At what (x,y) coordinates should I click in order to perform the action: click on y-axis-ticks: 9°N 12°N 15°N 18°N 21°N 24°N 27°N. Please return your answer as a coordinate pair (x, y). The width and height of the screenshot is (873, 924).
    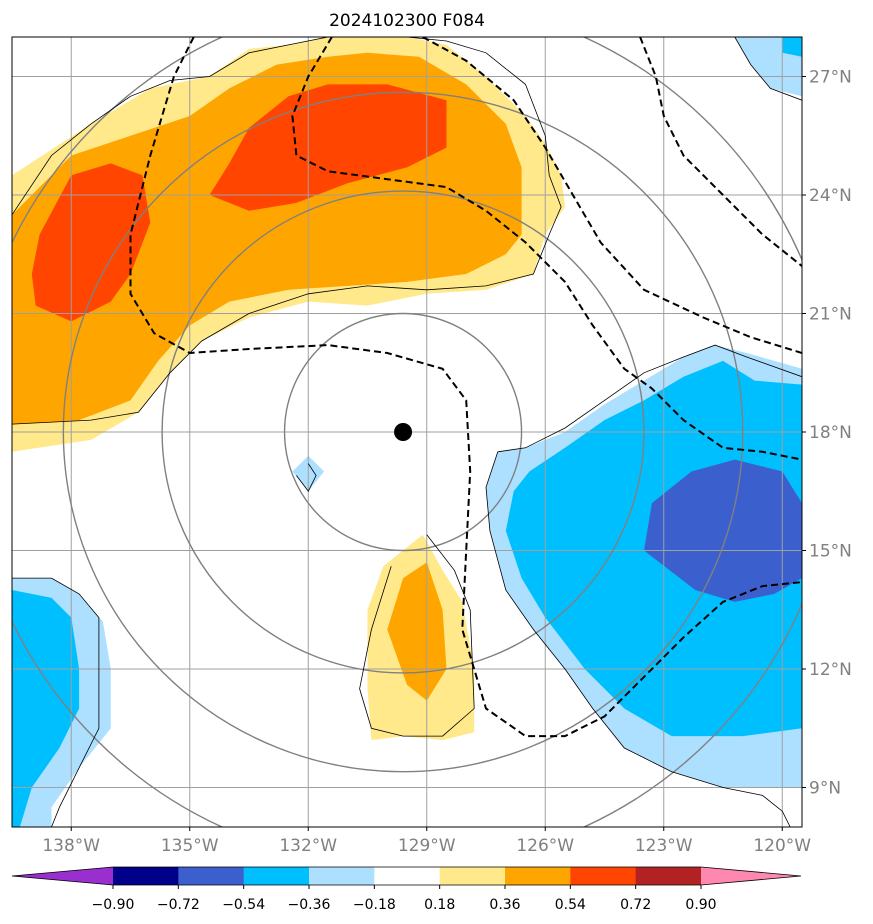
    Looking at the image, I should click on (827, 433).